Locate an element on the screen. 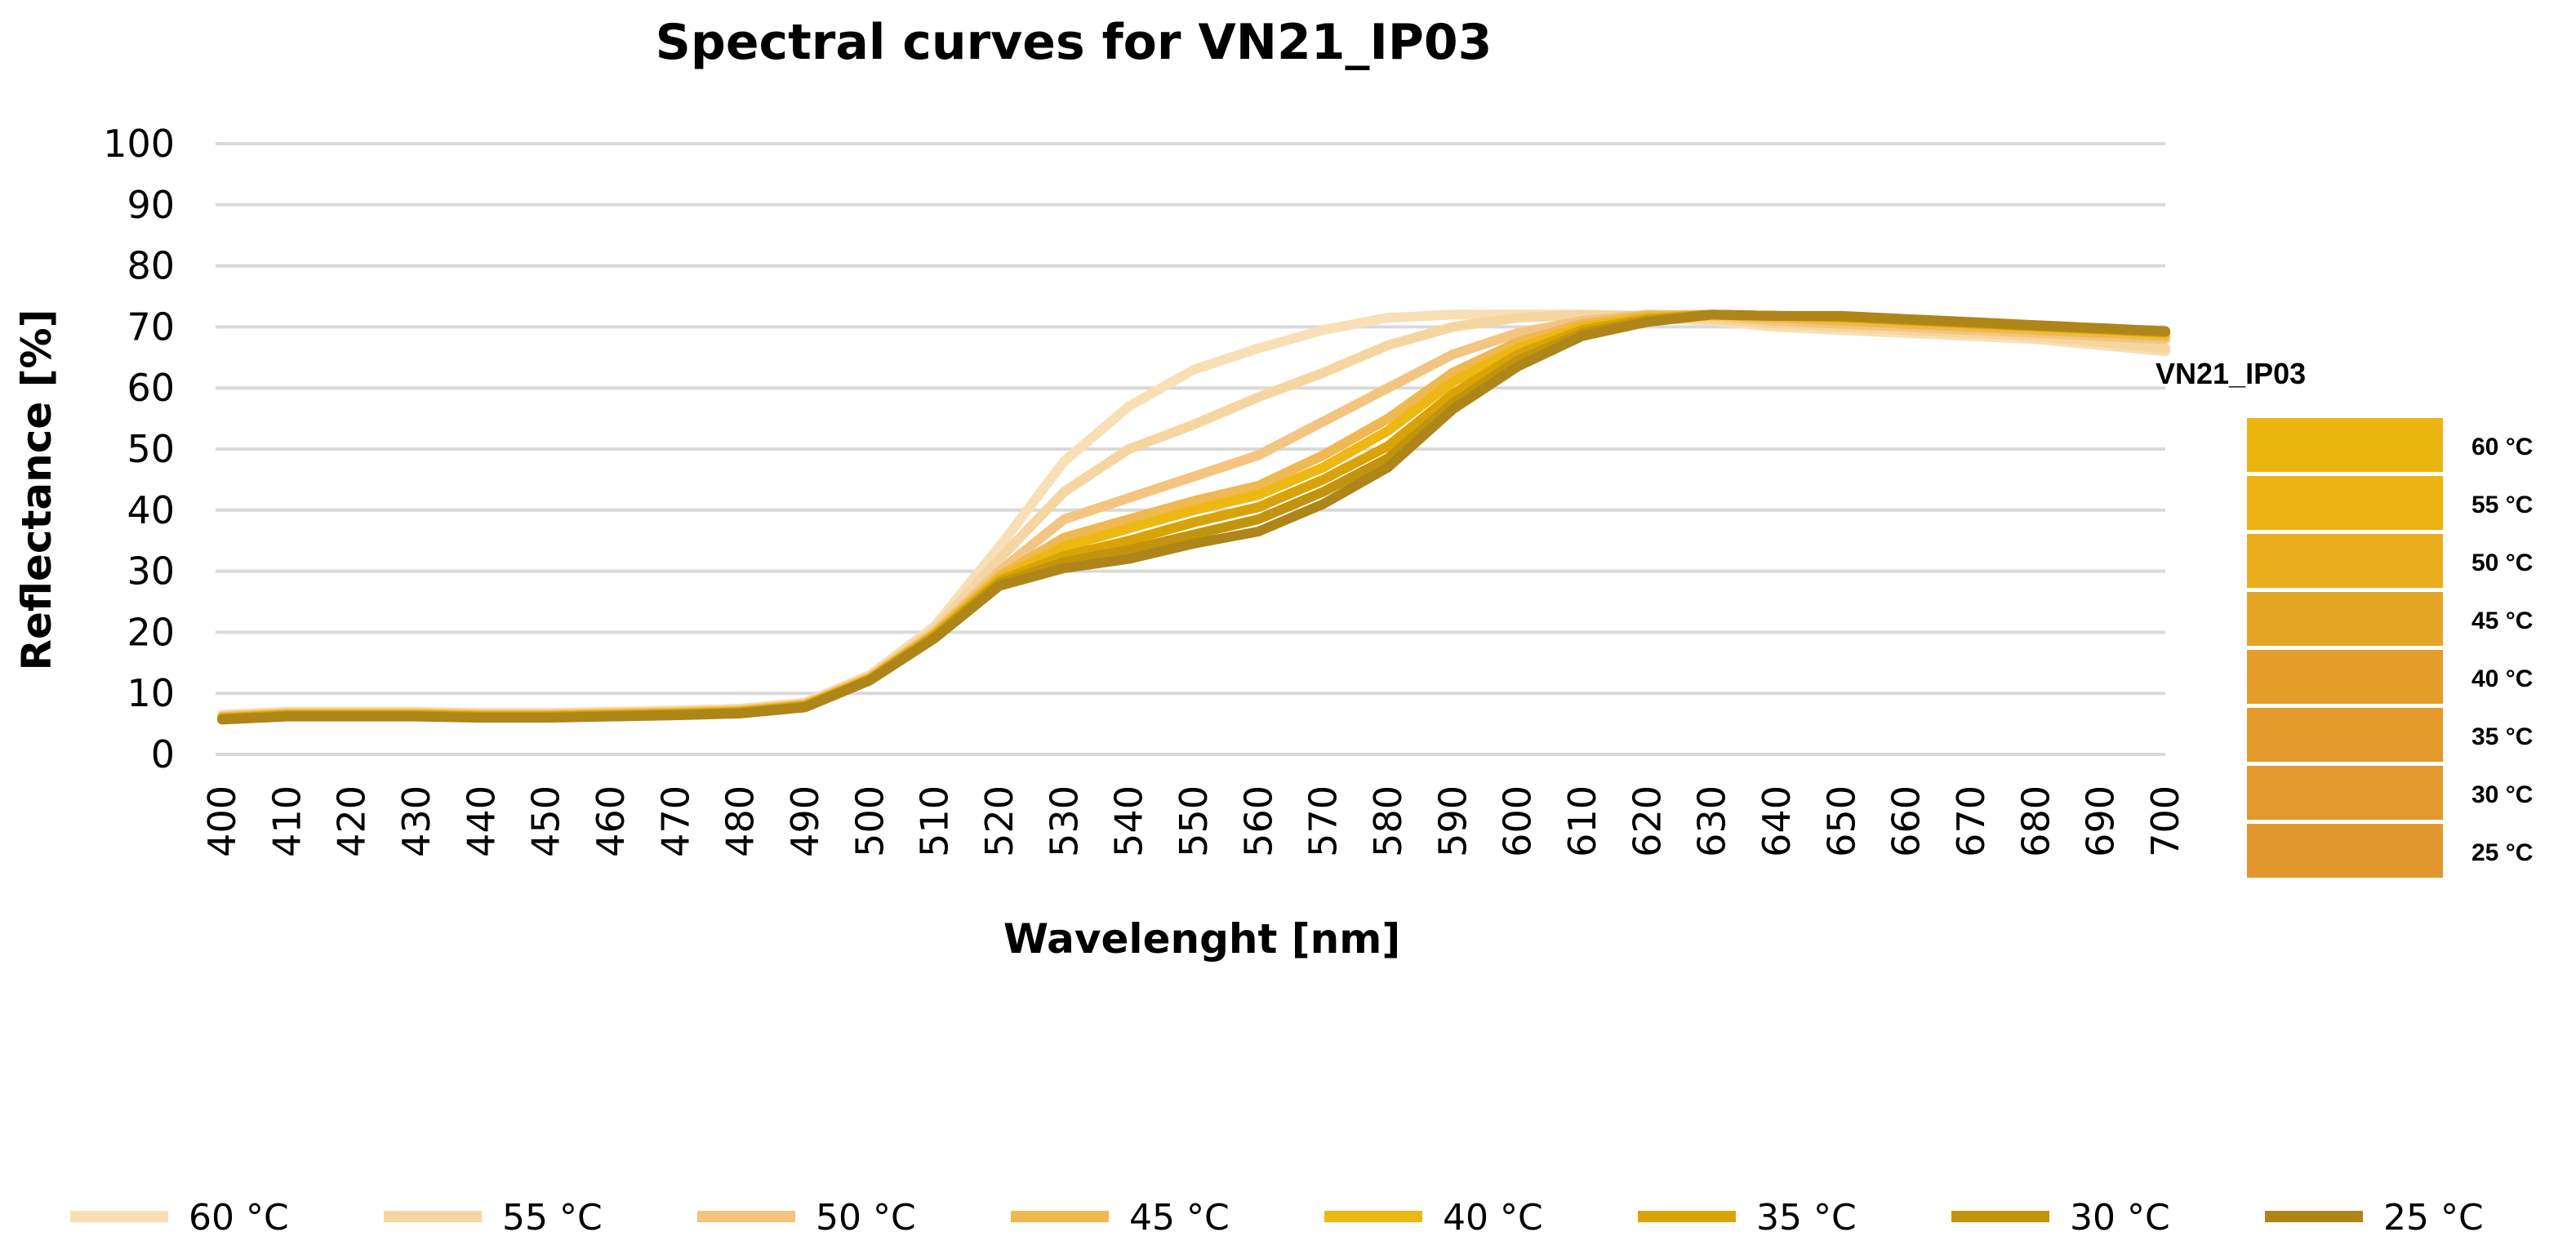  side-legend-label: 40 °C is located at coordinates (2502, 679).